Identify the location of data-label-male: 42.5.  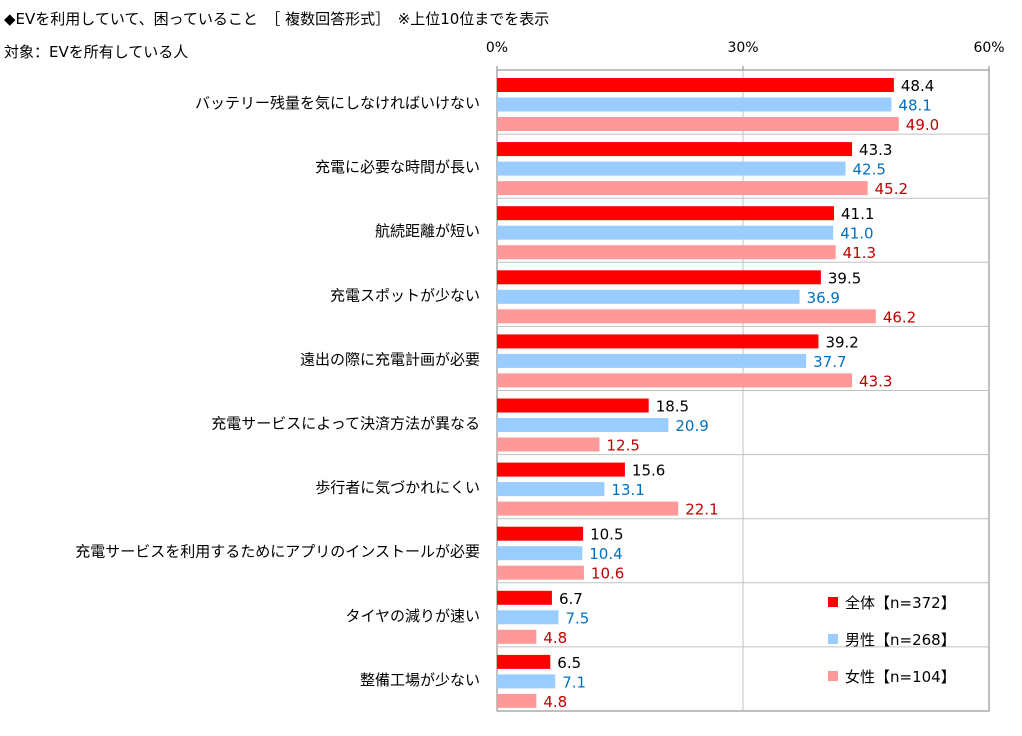
(869, 170).